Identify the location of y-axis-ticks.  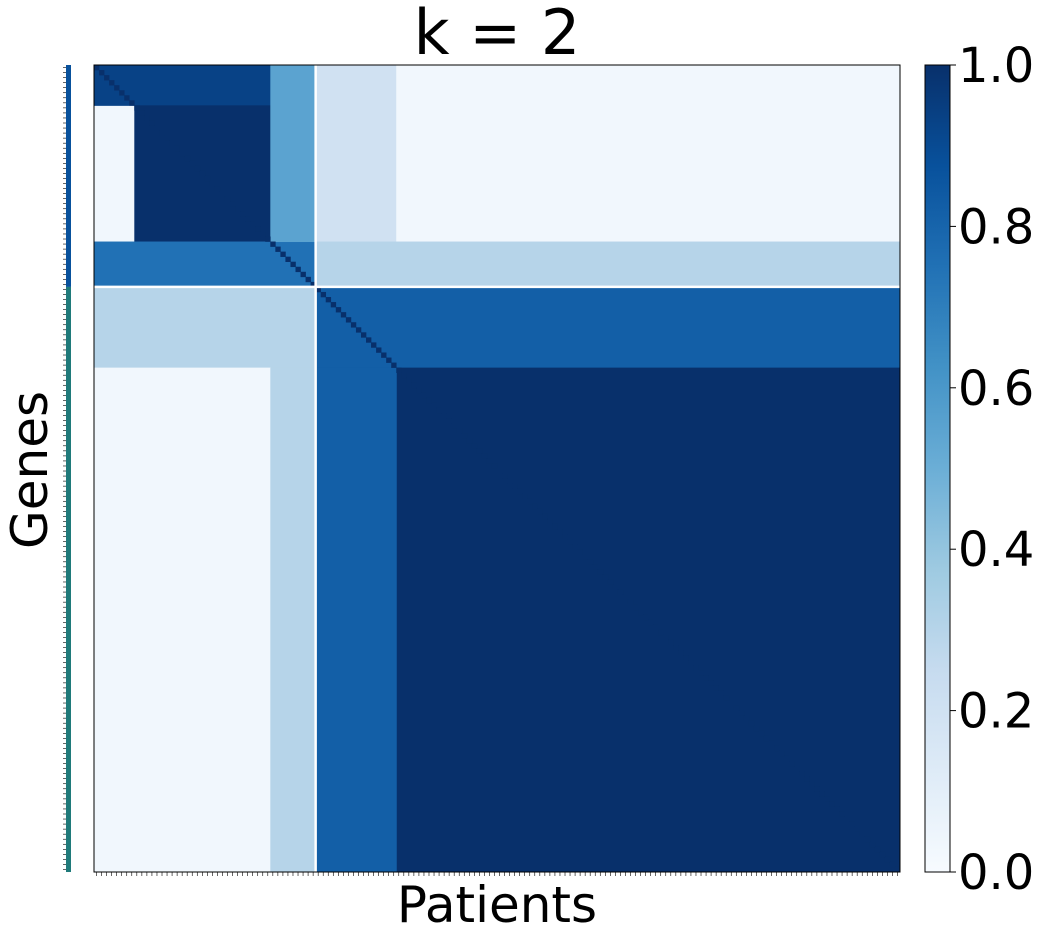
(64, 468).